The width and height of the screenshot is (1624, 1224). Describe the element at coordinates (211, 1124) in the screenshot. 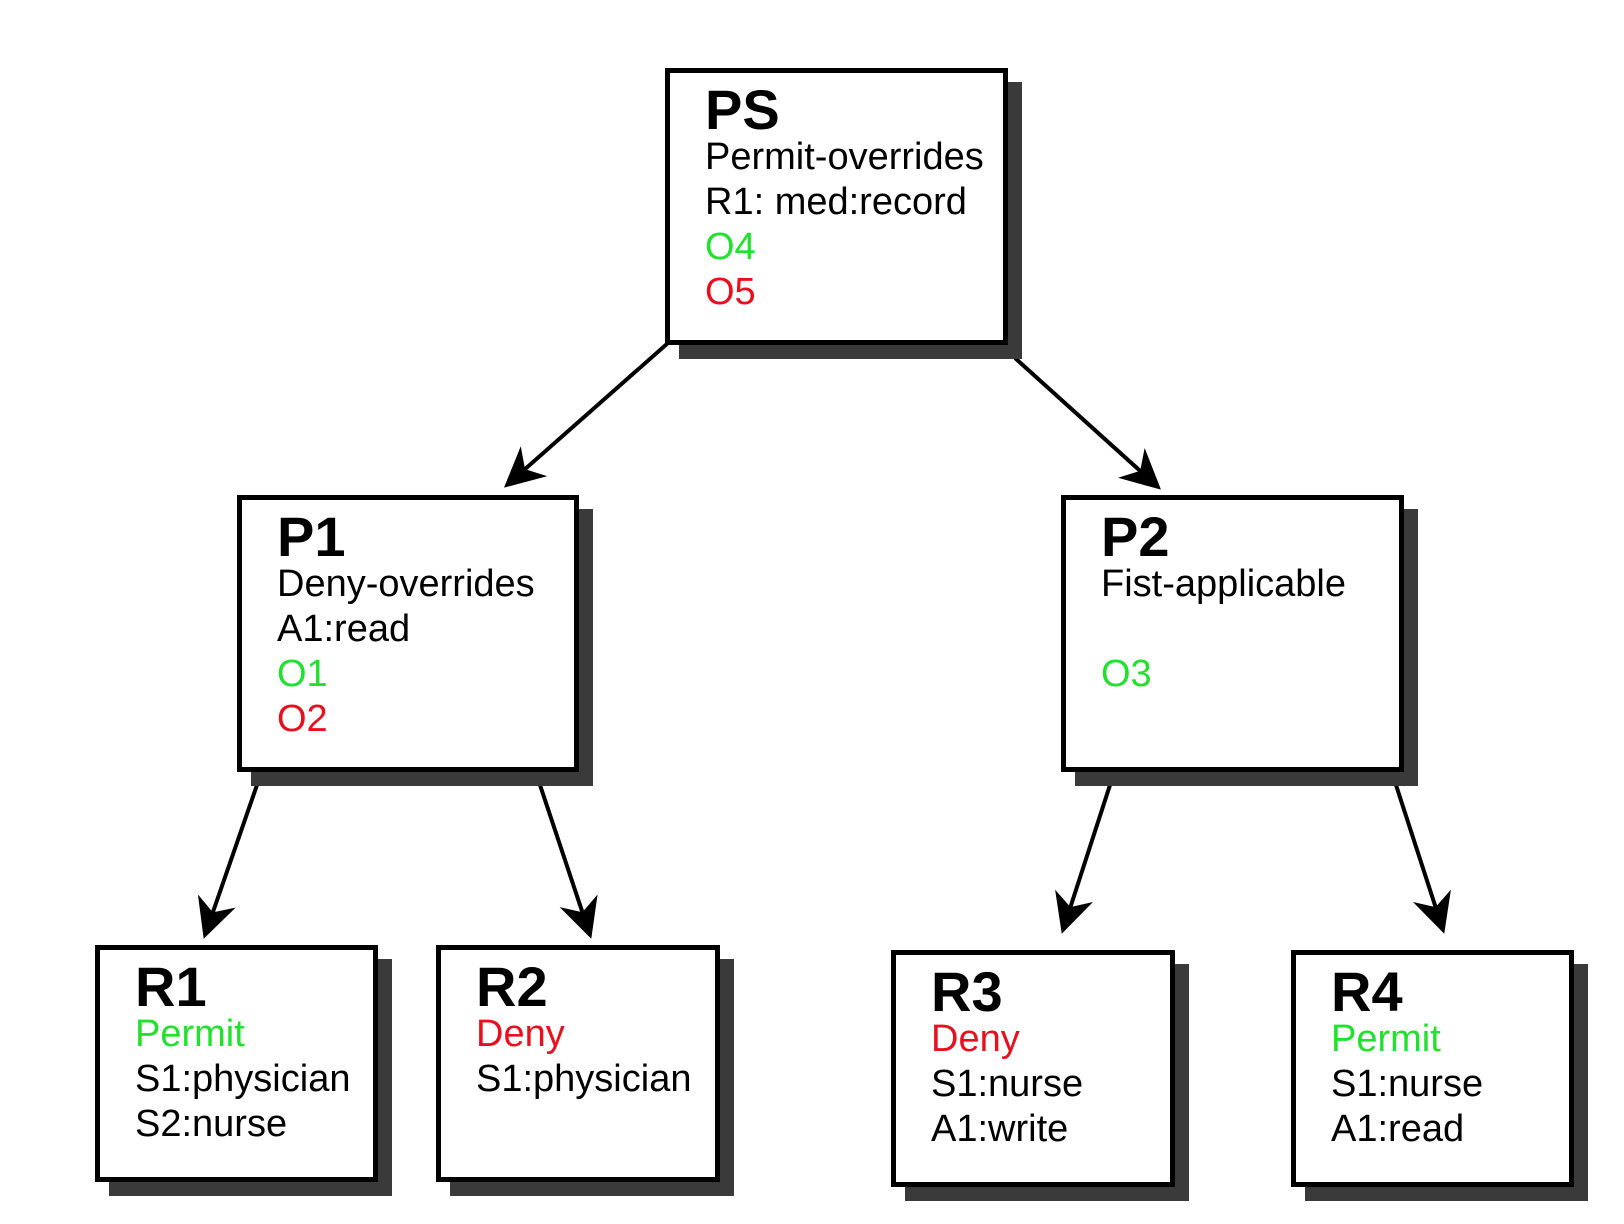

I see `node-r1-condition-2: S2:nurse` at that location.